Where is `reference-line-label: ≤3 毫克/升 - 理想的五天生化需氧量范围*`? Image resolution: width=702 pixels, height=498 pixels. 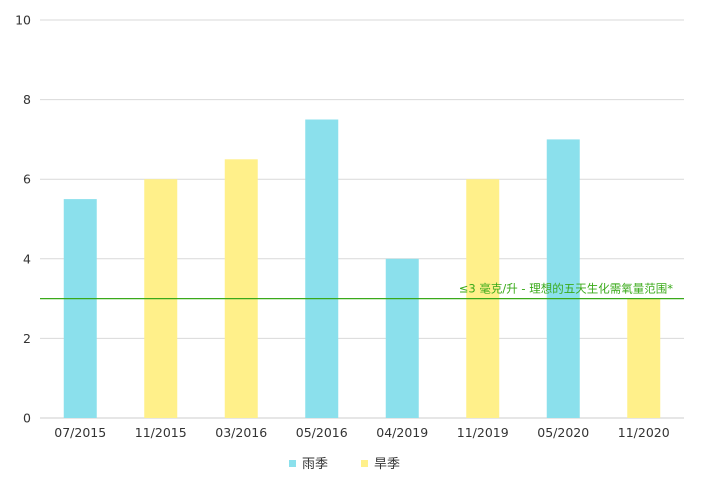 reference-line-label: ≤3 毫克/升 - 理想的五天生化需氧量范围* is located at coordinates (566, 289).